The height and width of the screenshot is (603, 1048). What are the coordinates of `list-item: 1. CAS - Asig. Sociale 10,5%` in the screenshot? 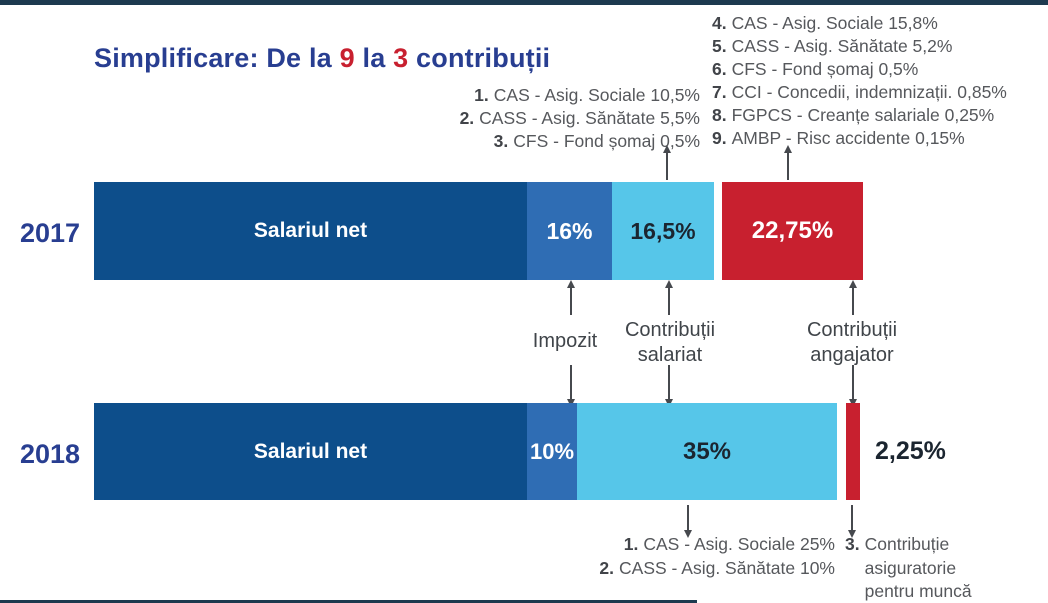 It's located at (580, 95).